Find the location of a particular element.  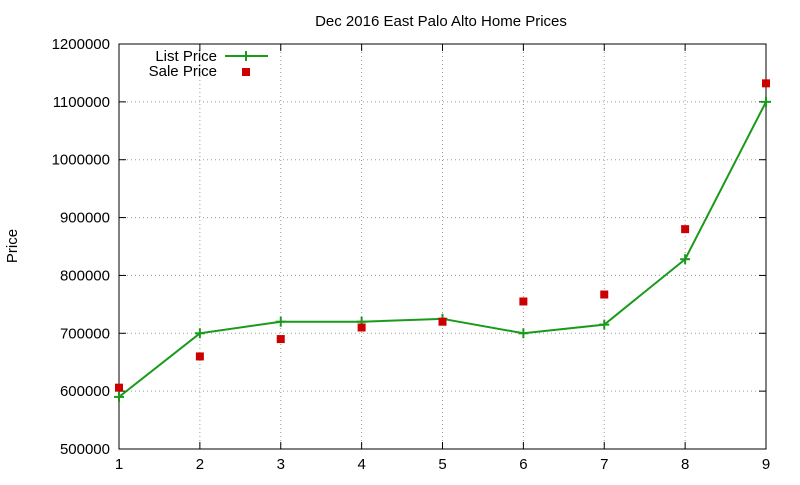

x-tick-label: 5 is located at coordinates (442, 464).